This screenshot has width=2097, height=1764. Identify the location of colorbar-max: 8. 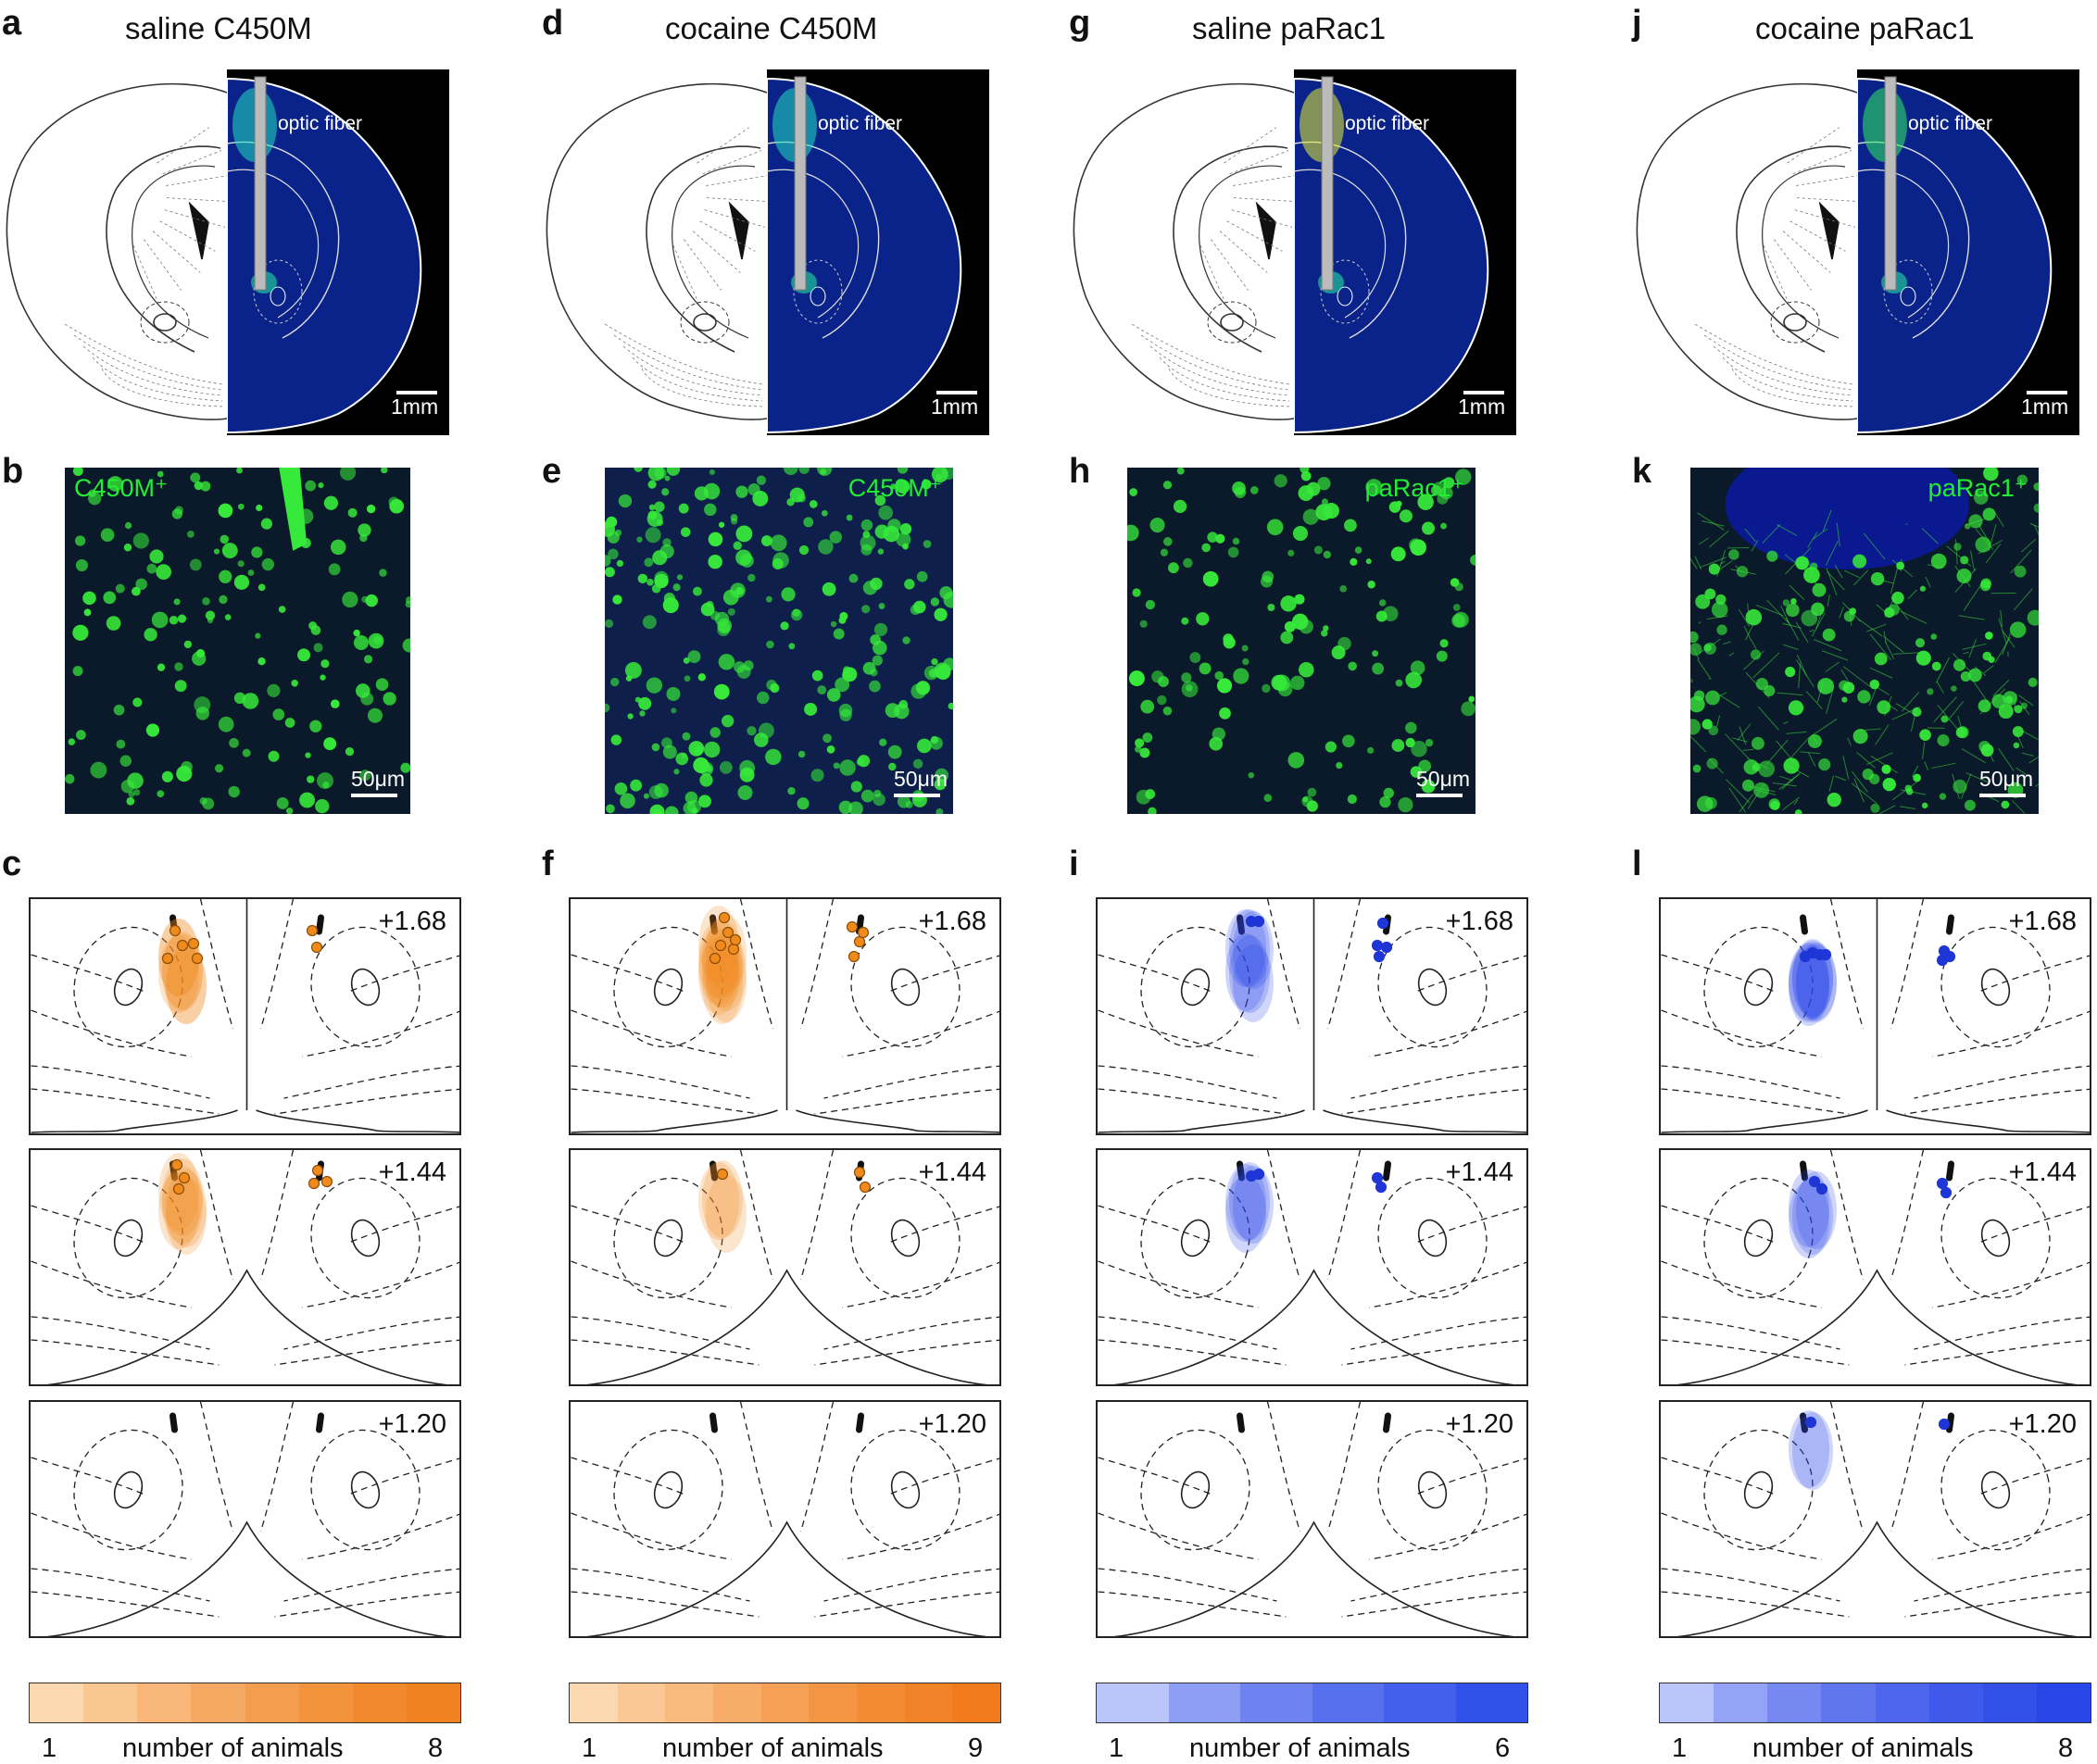
(436, 1748).